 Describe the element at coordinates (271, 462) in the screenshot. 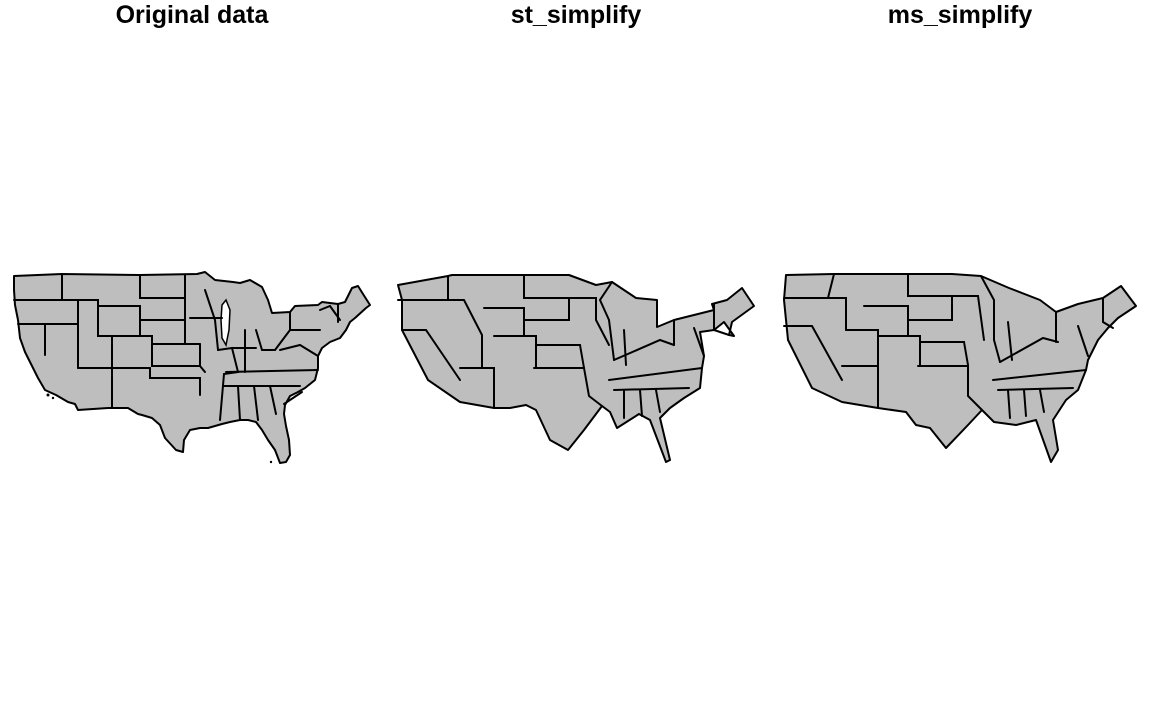

I see `florida-keys-original` at that location.